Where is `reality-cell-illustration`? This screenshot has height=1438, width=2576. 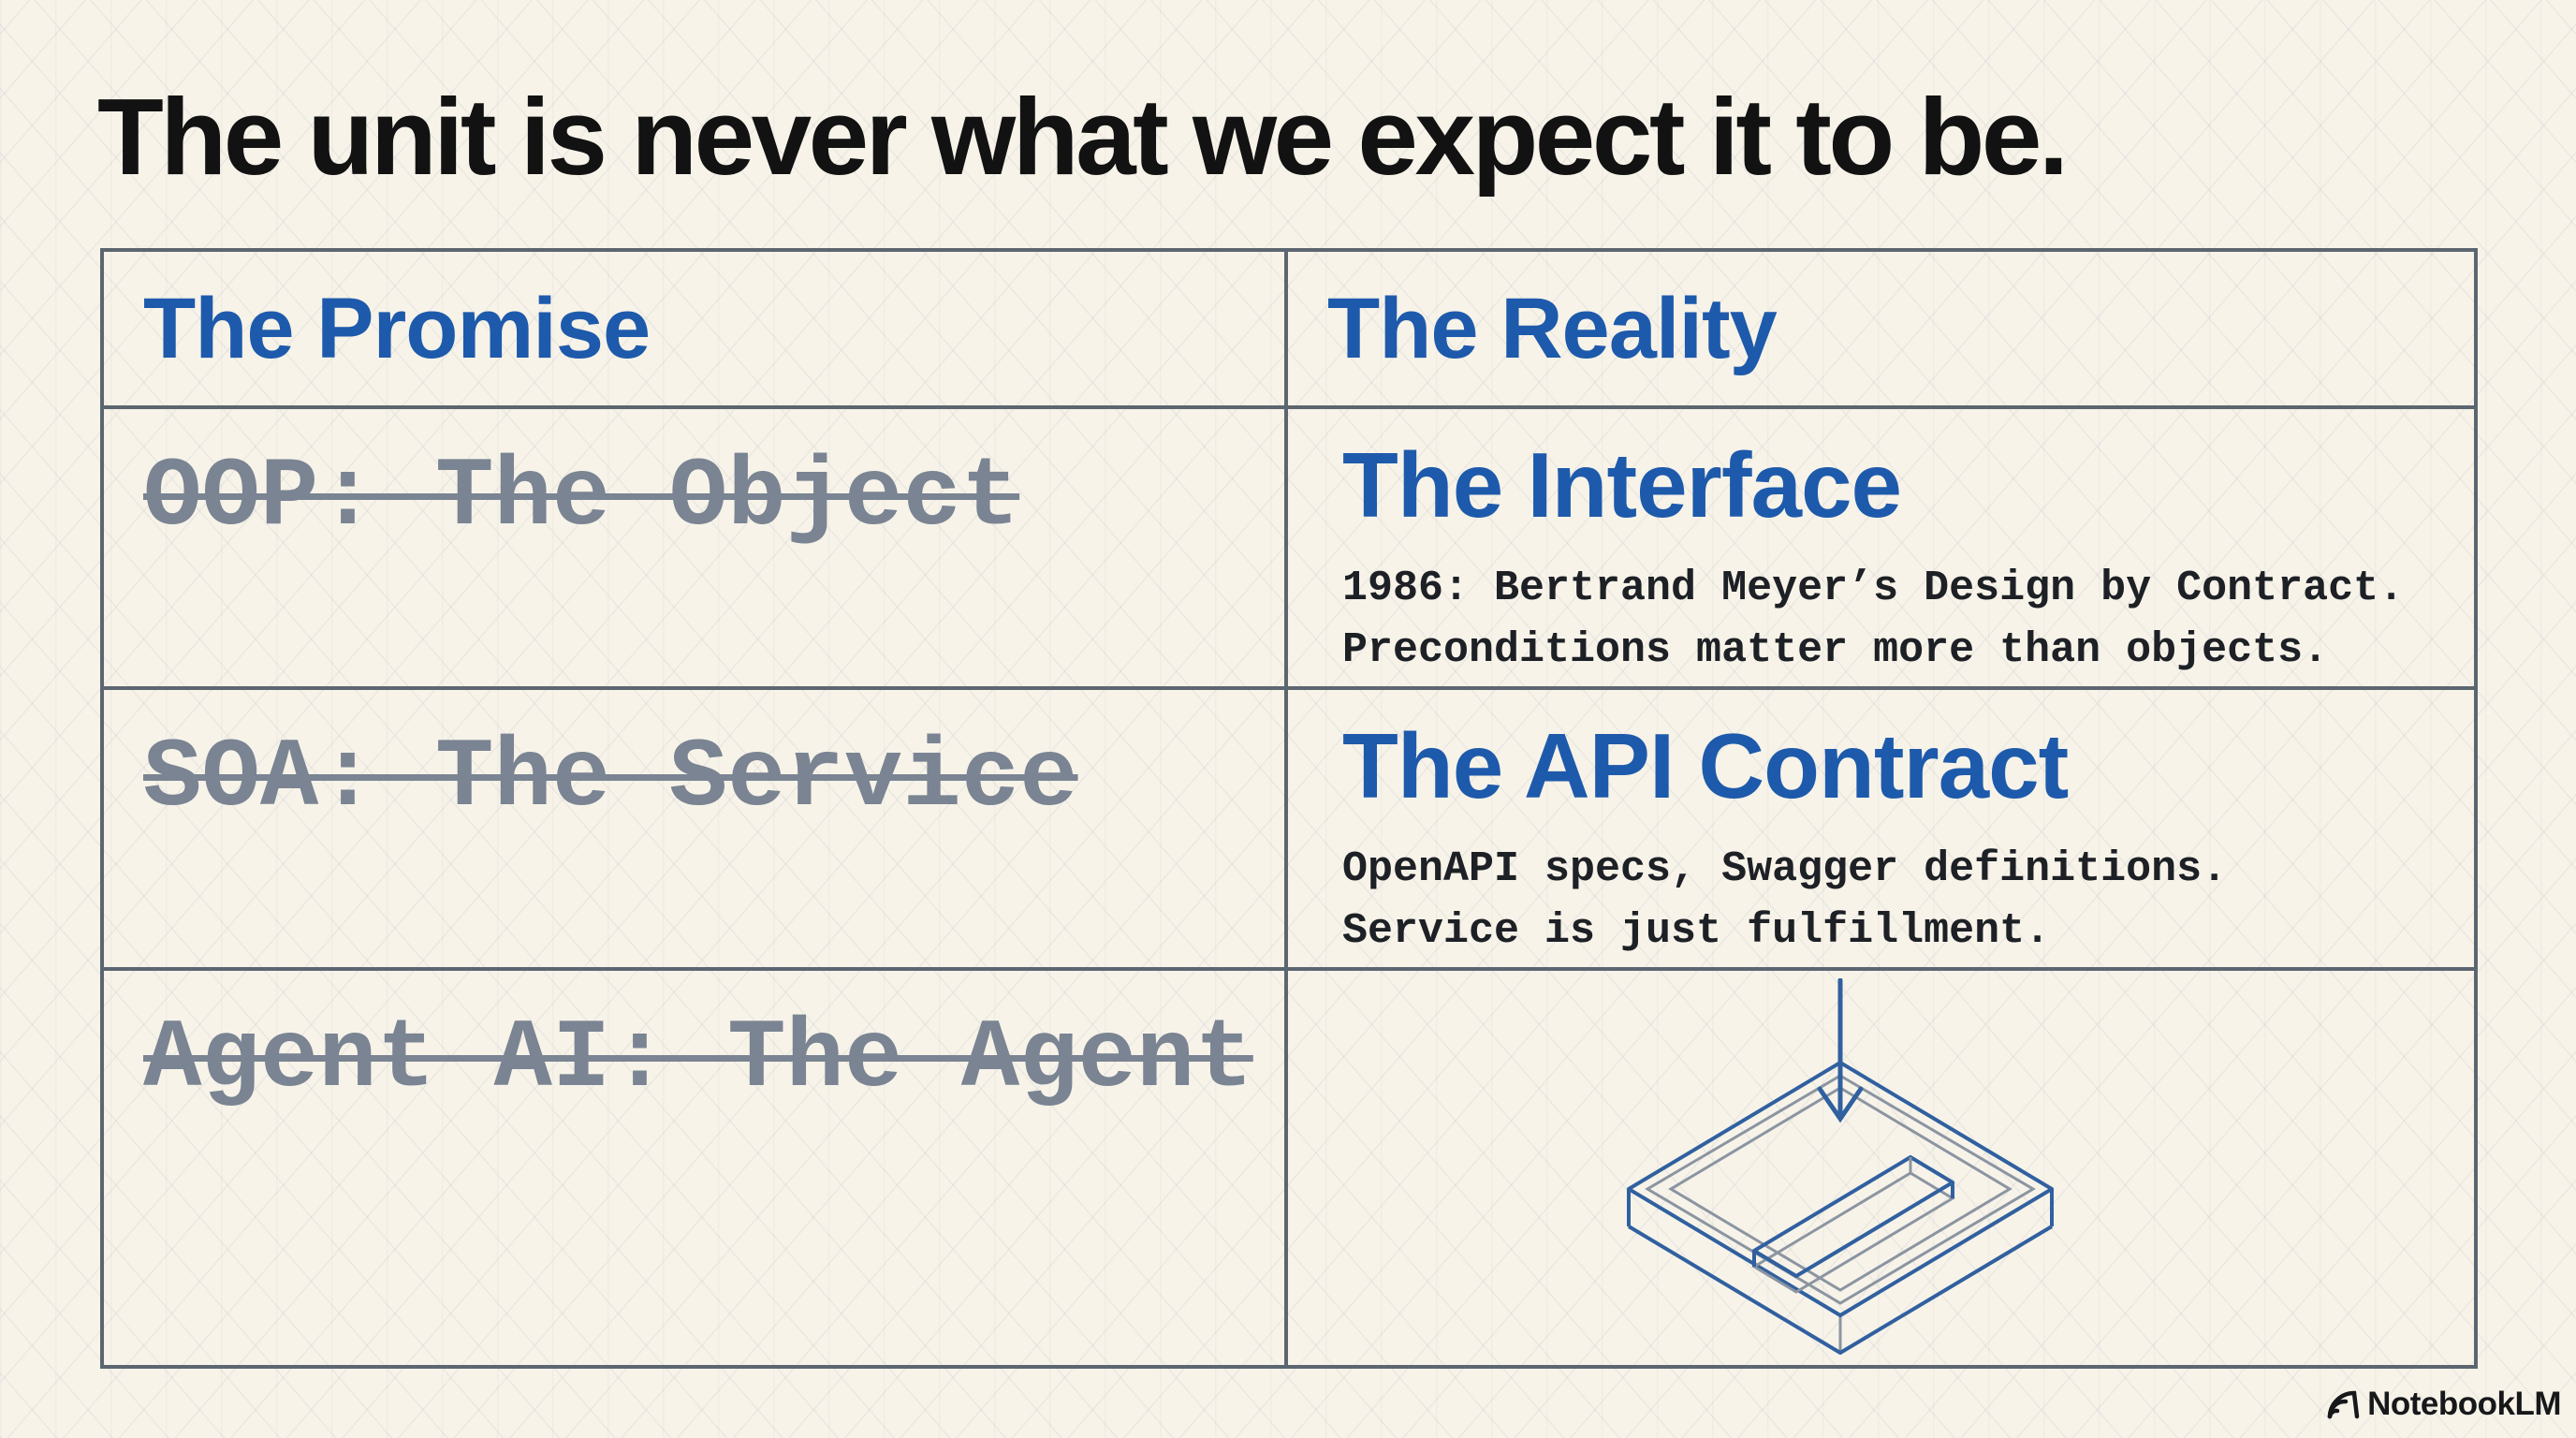
reality-cell-illustration is located at coordinates (1881, 1168).